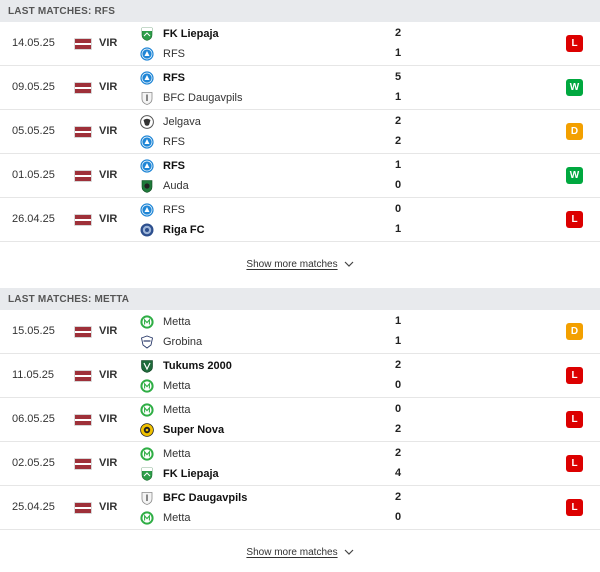 The width and height of the screenshot is (600, 572). I want to click on show-more-label: Show more matches, so click(292, 552).